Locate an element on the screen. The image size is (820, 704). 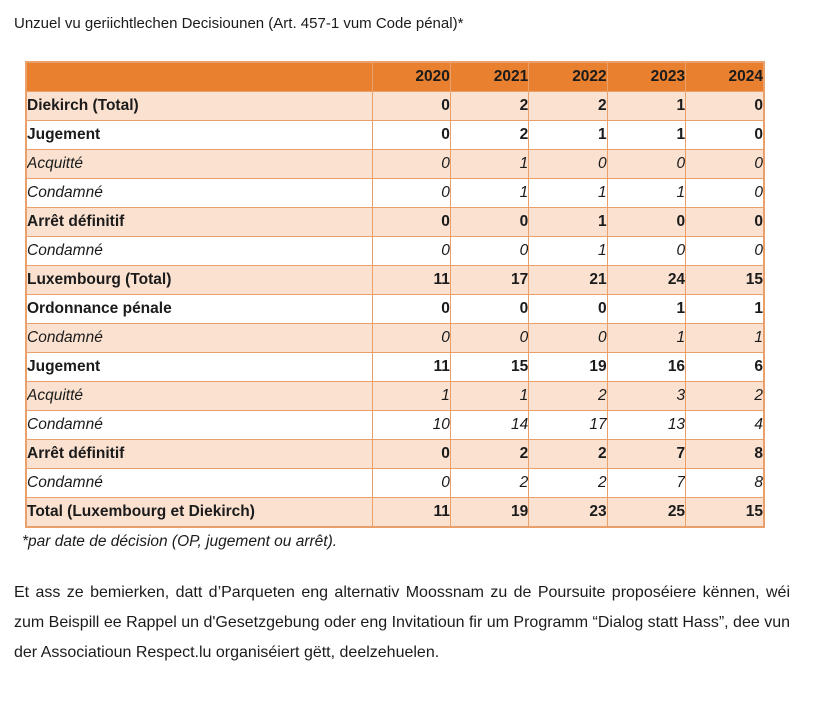
year-header: 2023 is located at coordinates (646, 76).